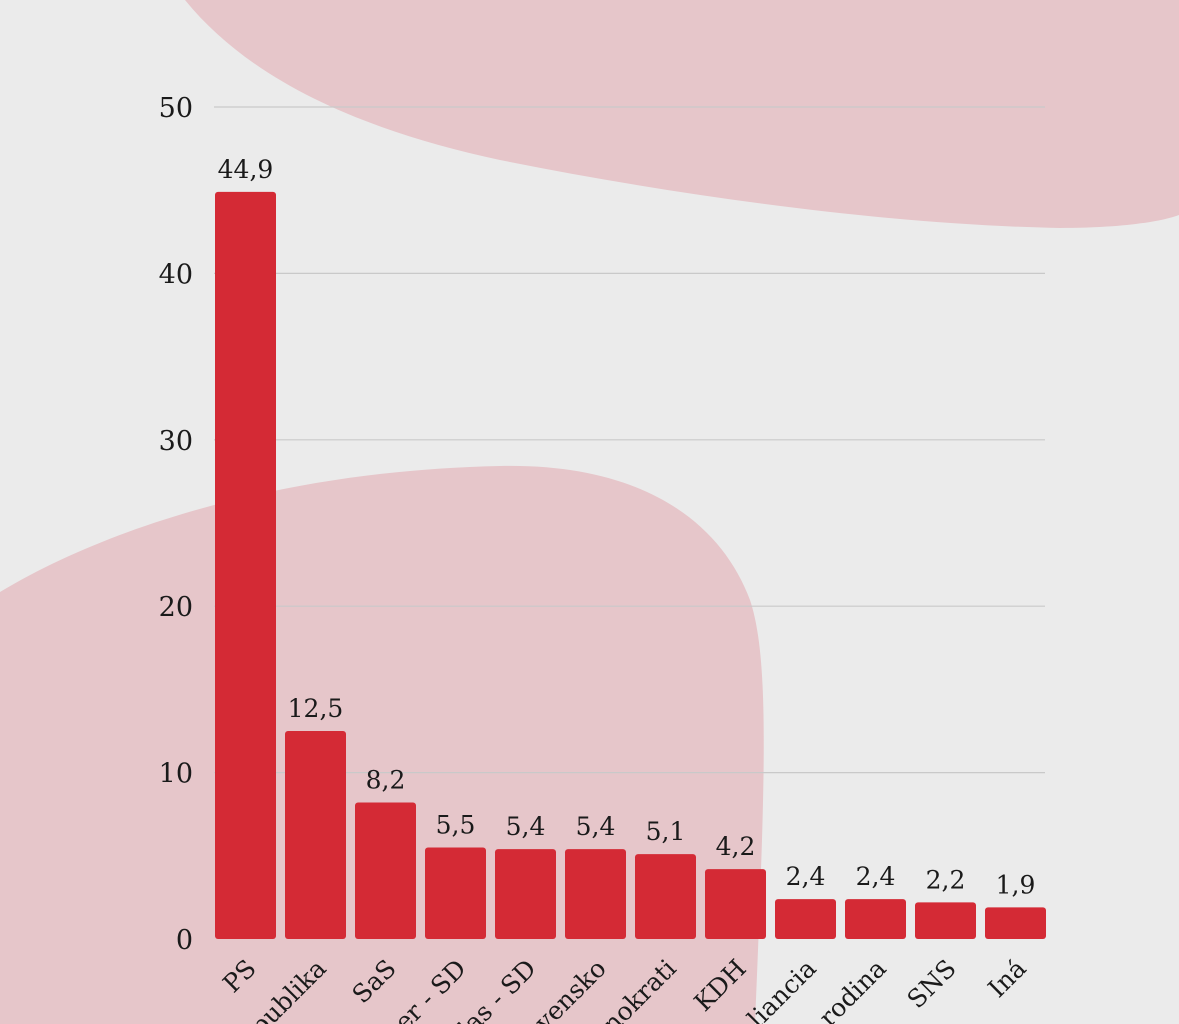 The width and height of the screenshot is (1179, 1024). What do you see at coordinates (945, 920) in the screenshot?
I see `bar-sns` at bounding box center [945, 920].